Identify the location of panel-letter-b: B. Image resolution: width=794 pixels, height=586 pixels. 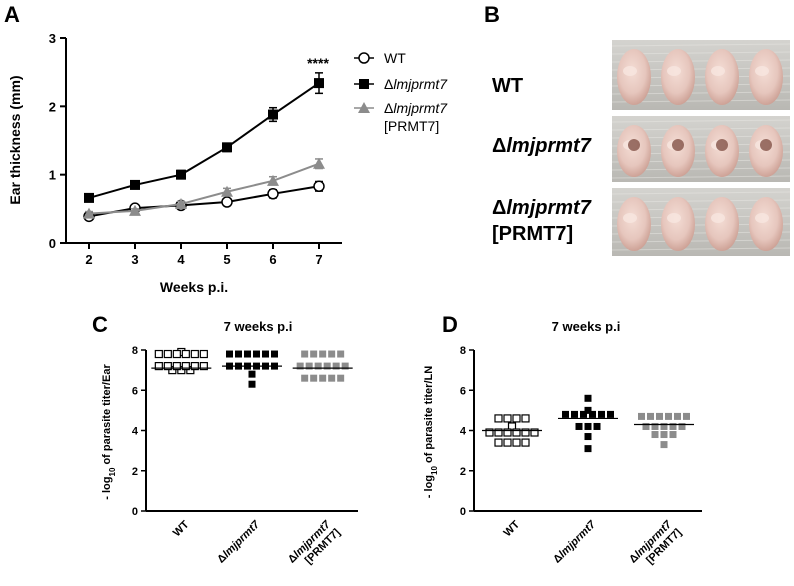
(492, 14).